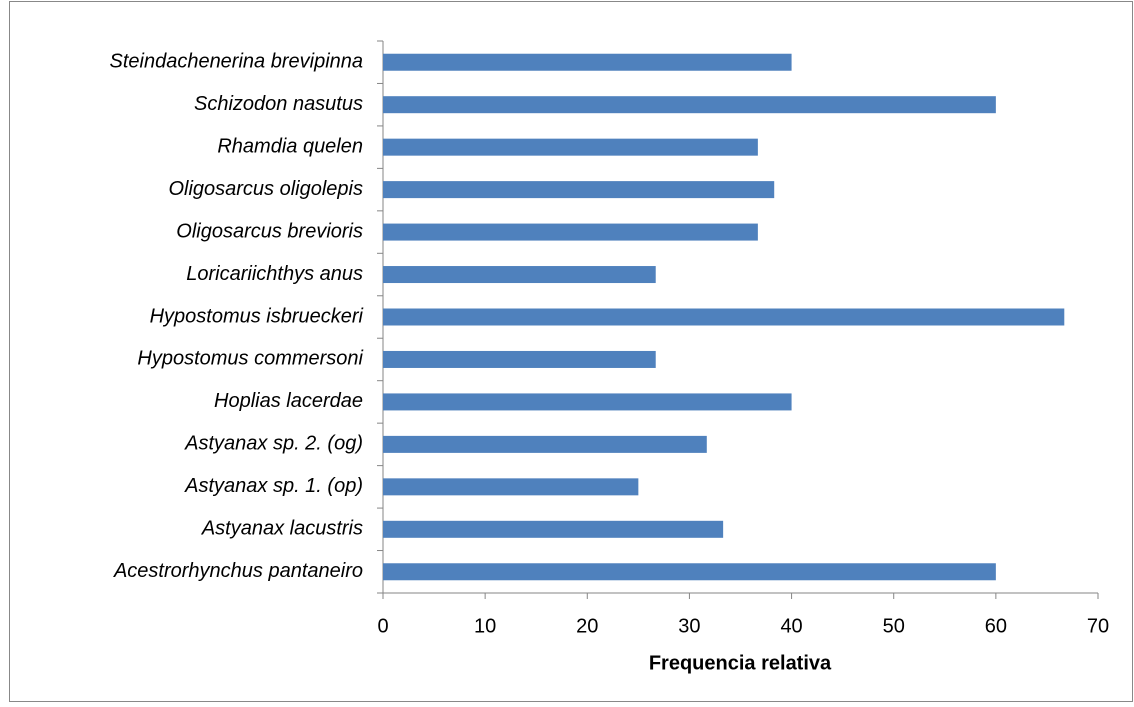 The height and width of the screenshot is (707, 1134). I want to click on x-tick-label: 30, so click(689, 626).